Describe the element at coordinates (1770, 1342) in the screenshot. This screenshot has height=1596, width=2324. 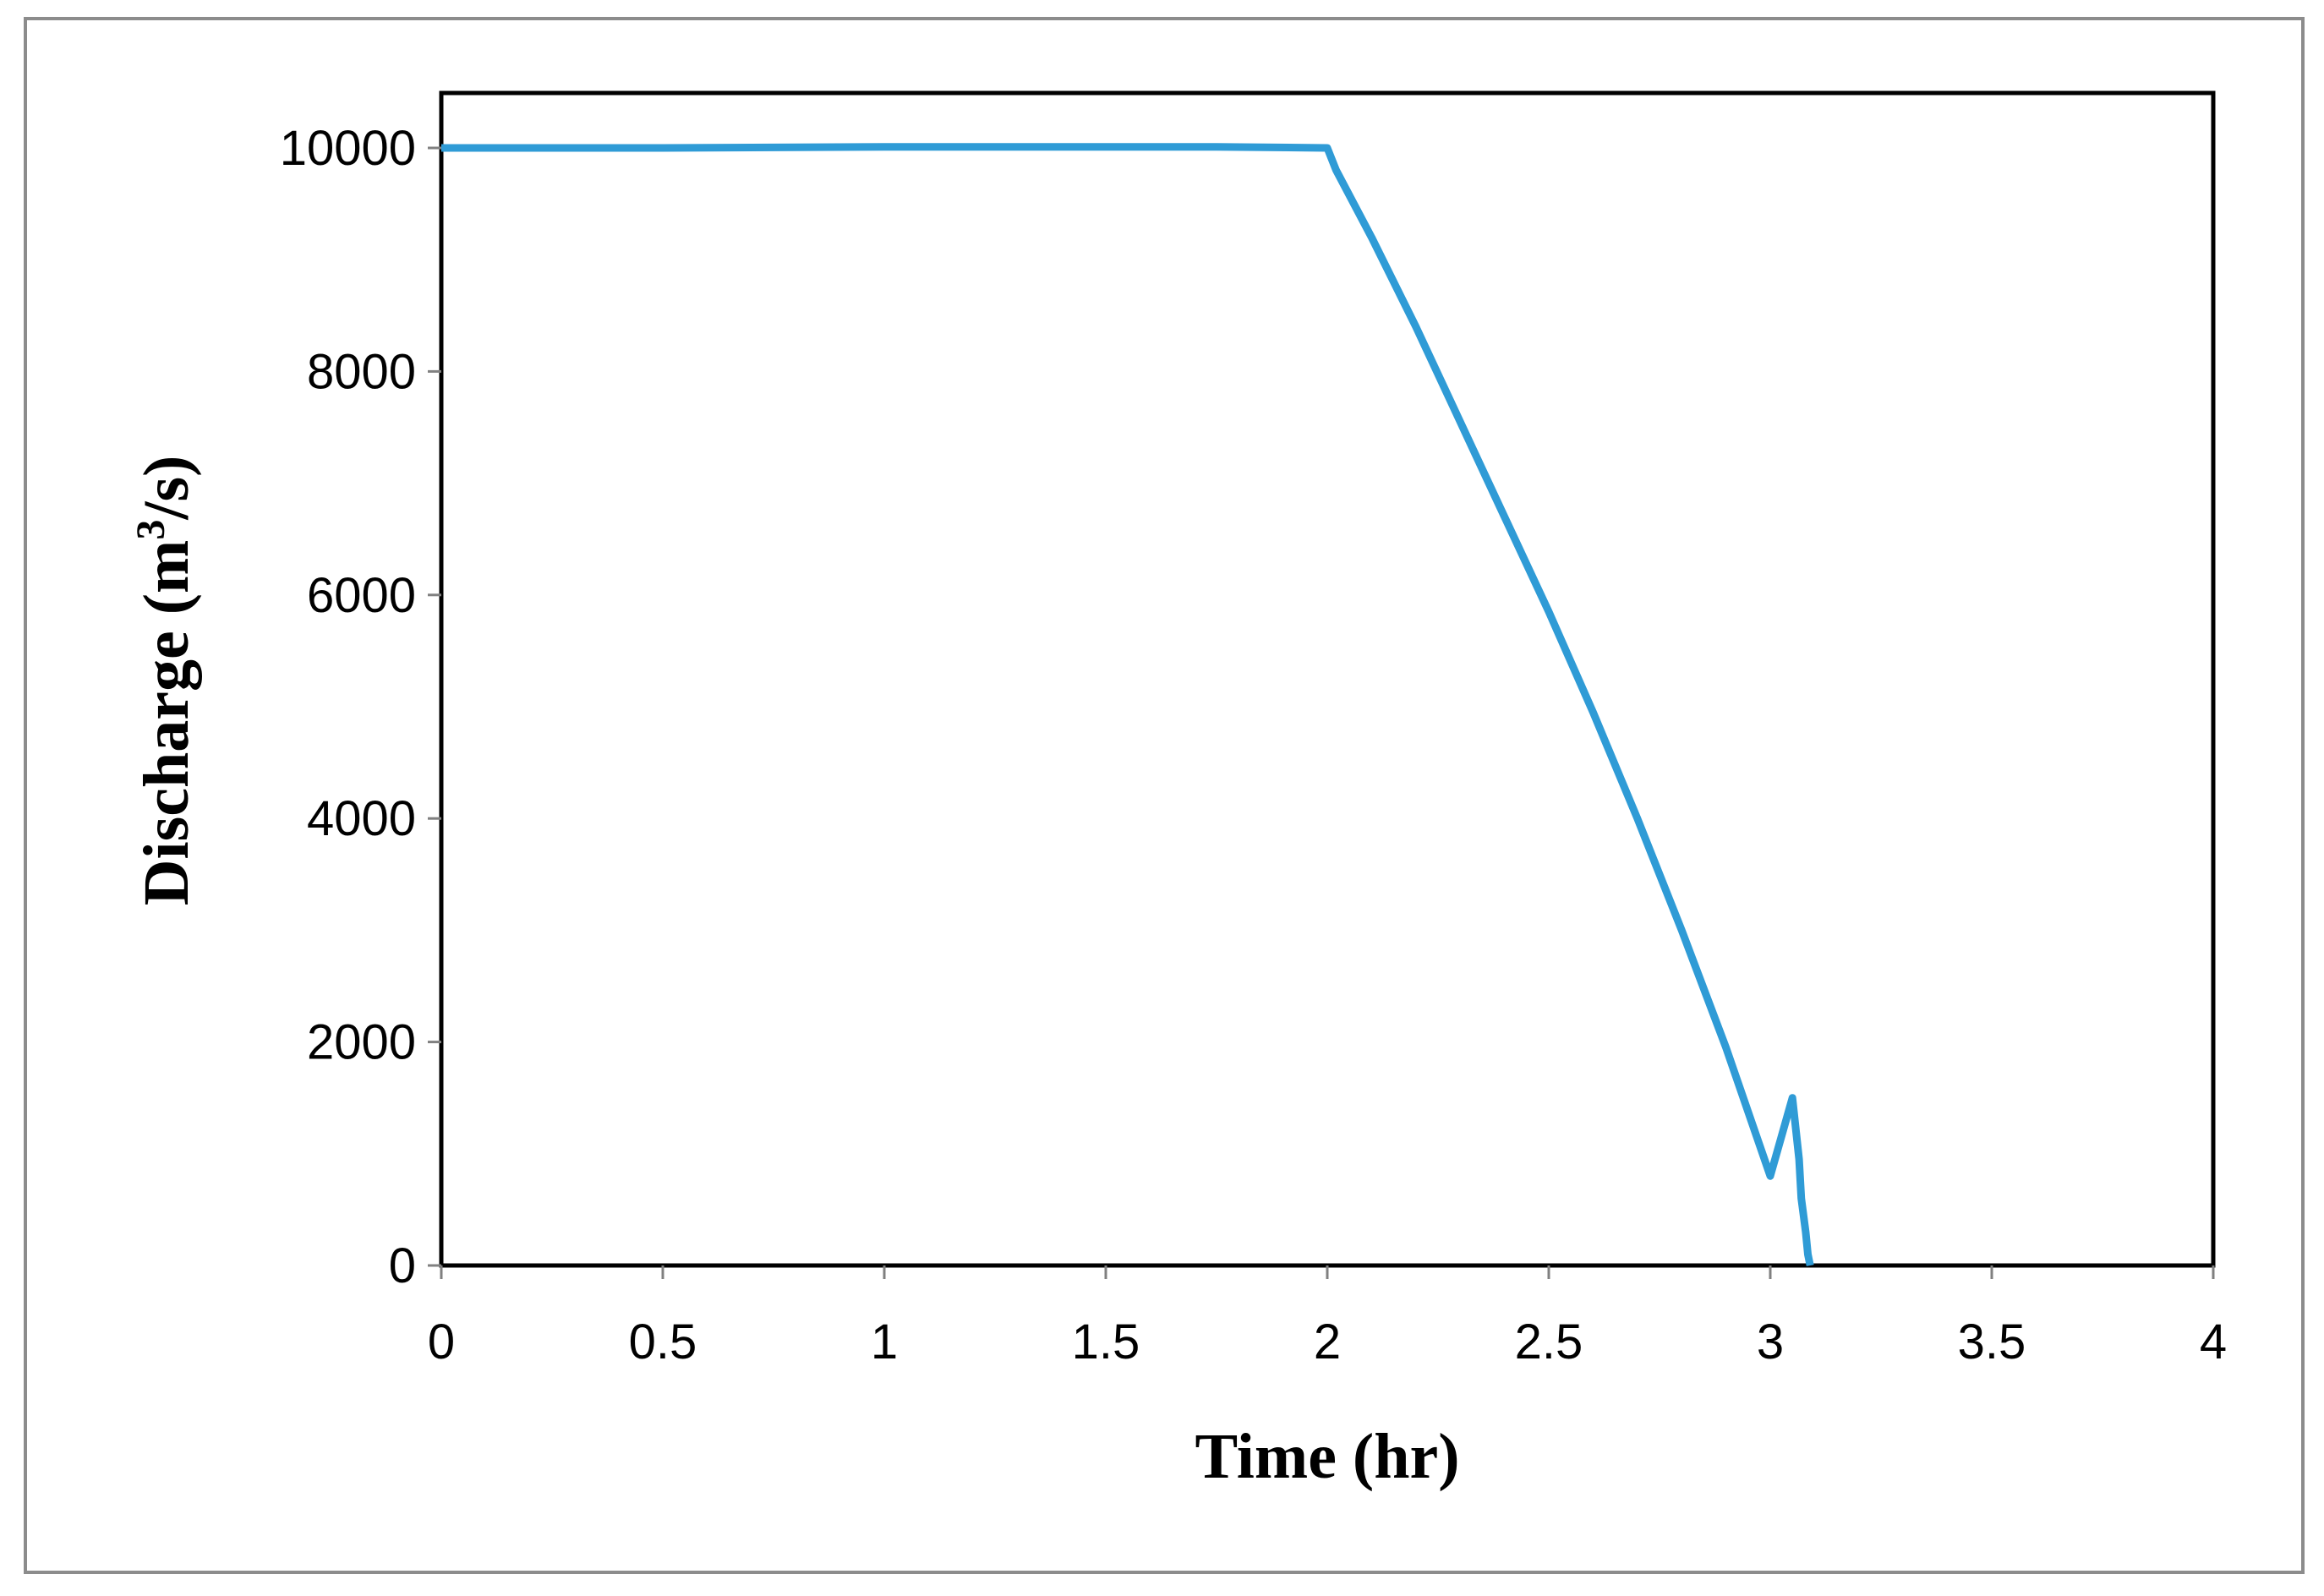
I see `x-tick-label: 3` at that location.